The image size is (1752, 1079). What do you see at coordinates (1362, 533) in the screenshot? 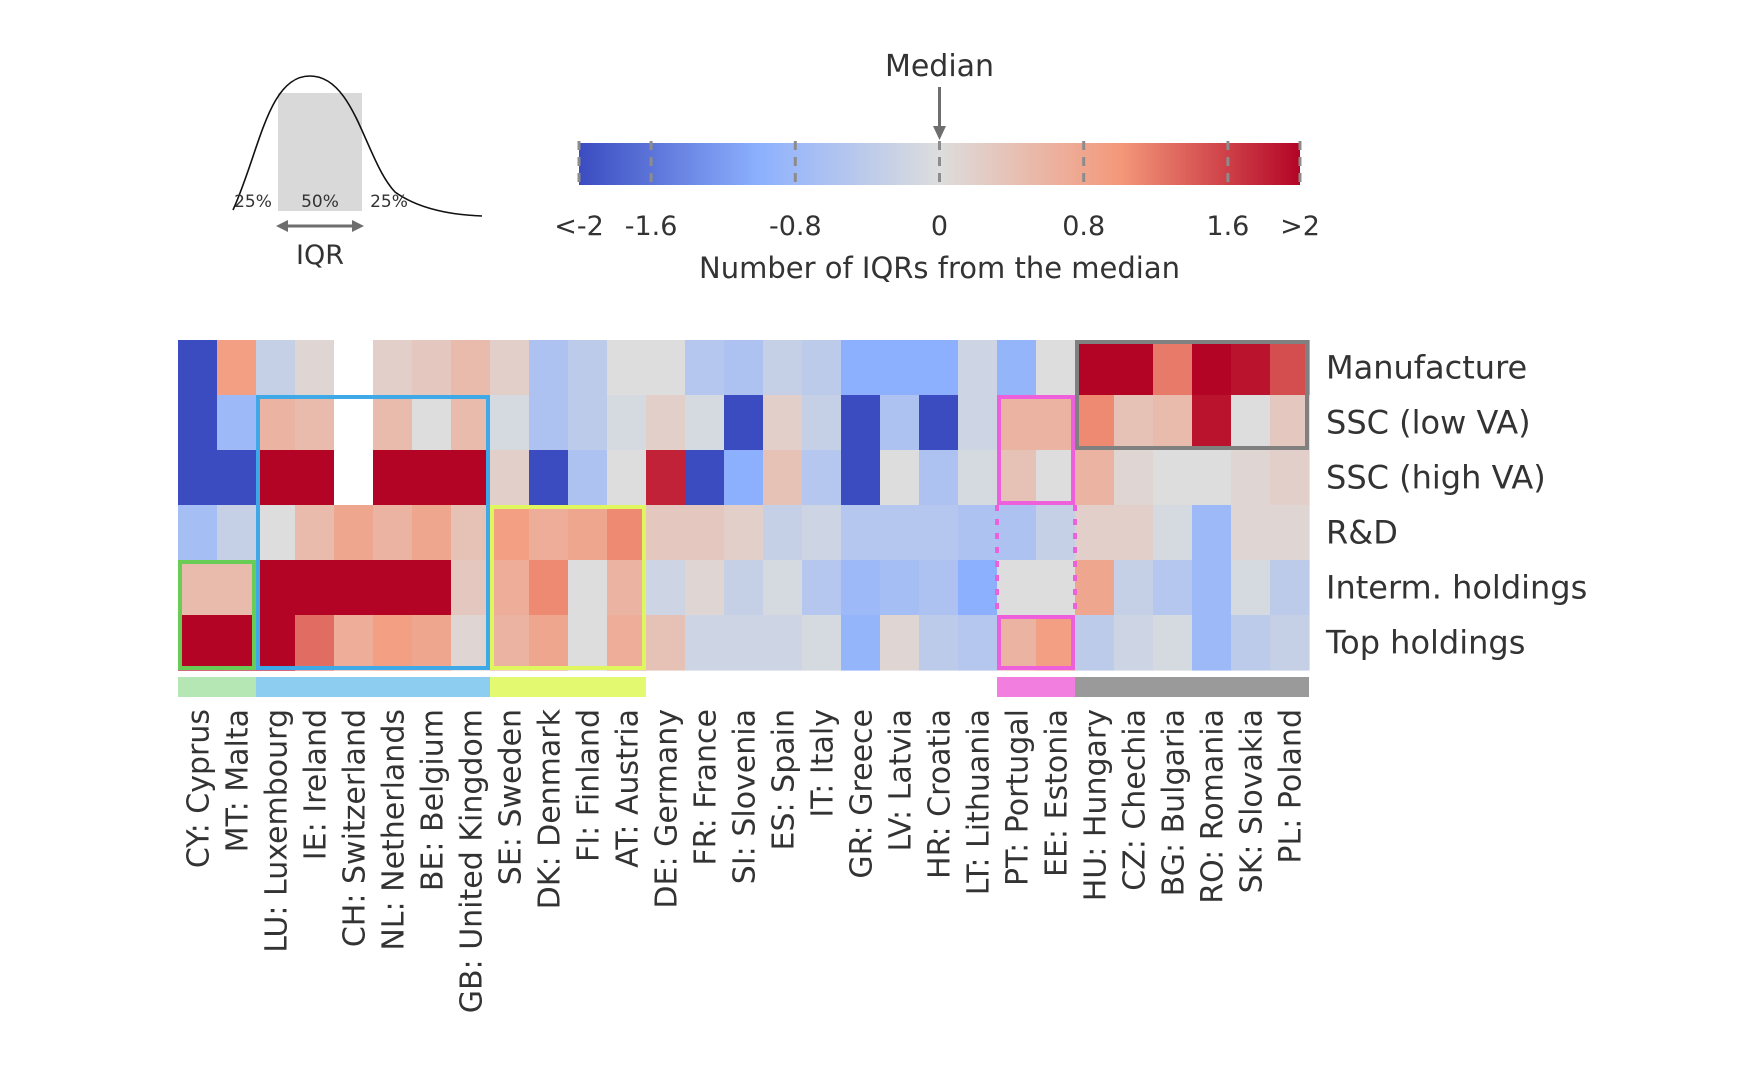
I see `row-label-r-d: R&D` at bounding box center [1362, 533].